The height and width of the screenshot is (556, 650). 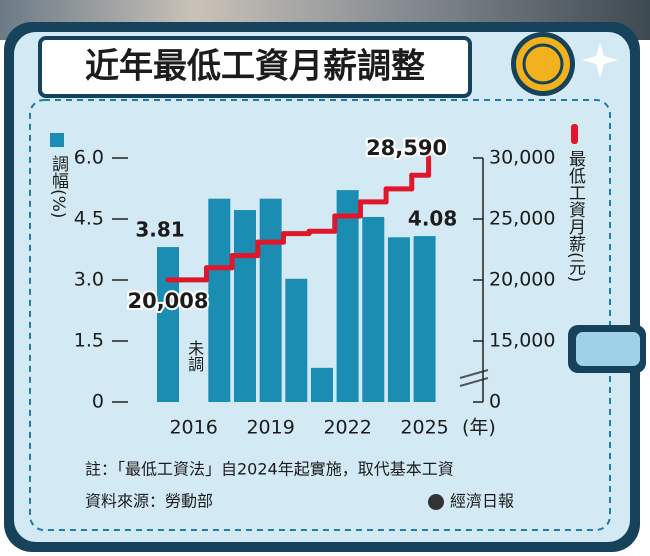 What do you see at coordinates (436, 502) in the screenshot?
I see `publisher-logo` at bounding box center [436, 502].